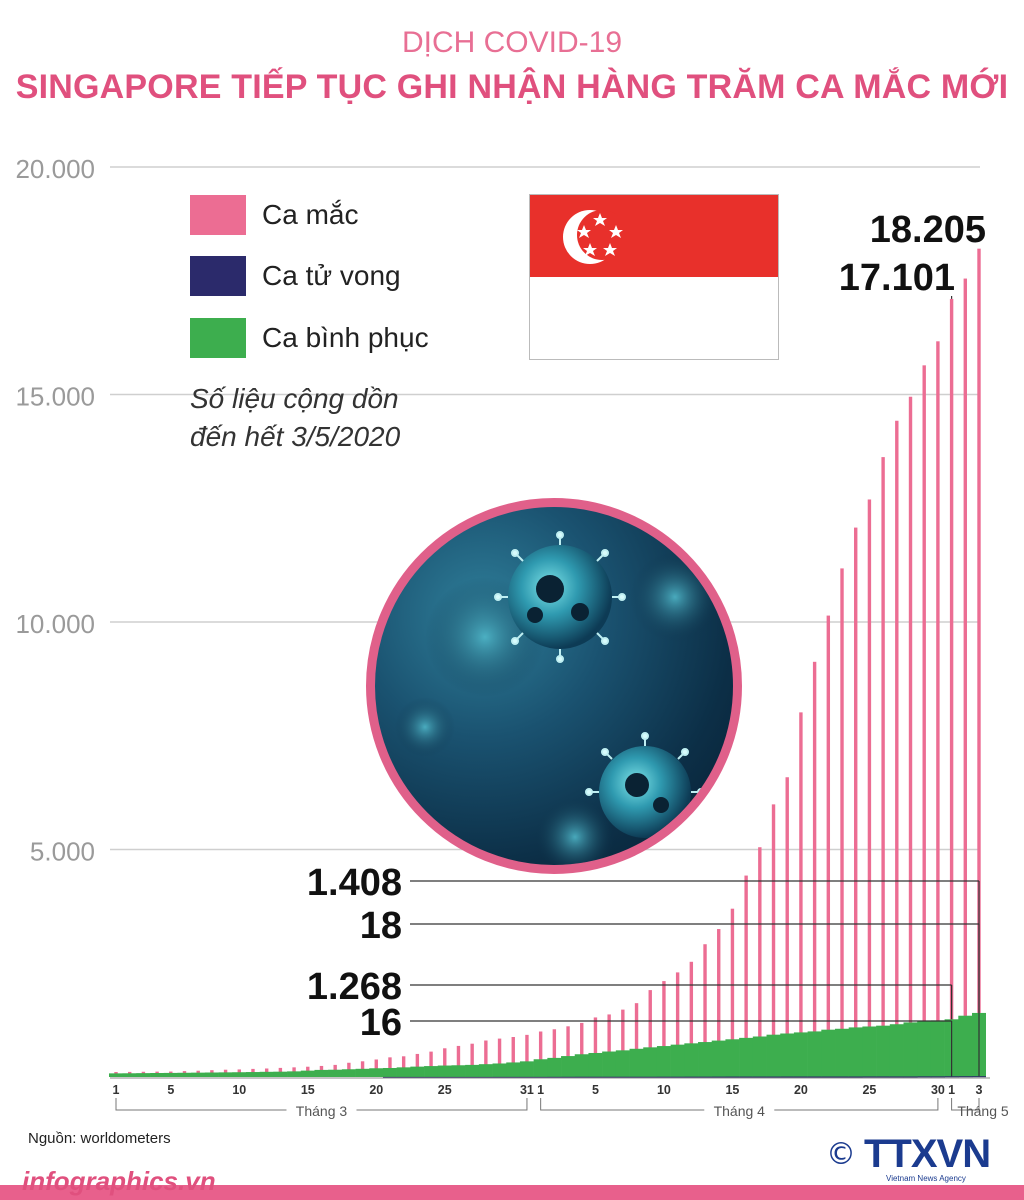 The image size is (1024, 1200). I want to click on source-note: Nguồn: worldometers, so click(99, 1138).